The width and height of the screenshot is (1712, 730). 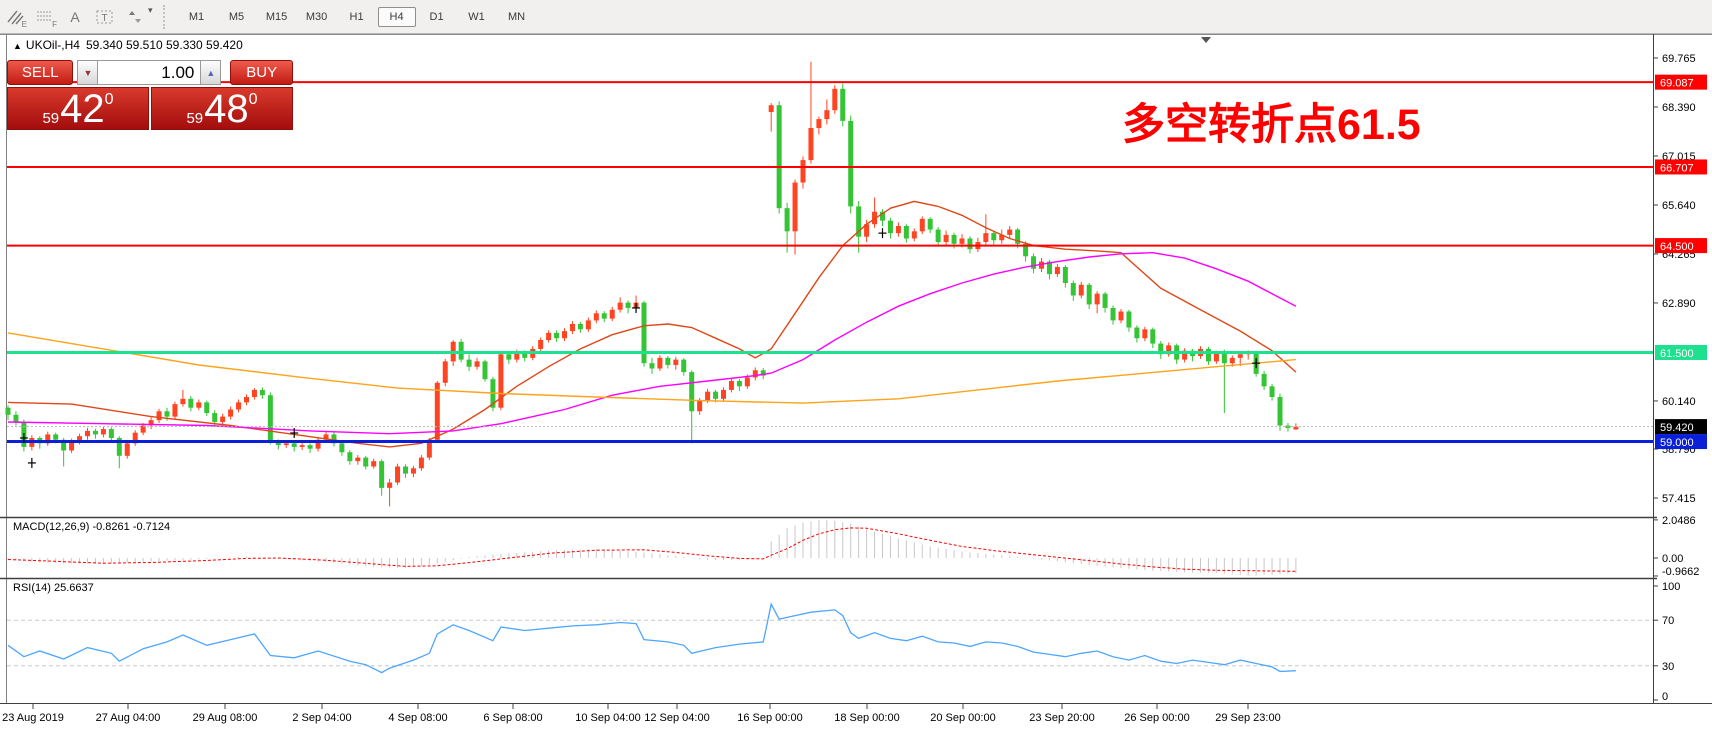 I want to click on svg-text: 29 Sep 23:00, so click(x=1247, y=718).